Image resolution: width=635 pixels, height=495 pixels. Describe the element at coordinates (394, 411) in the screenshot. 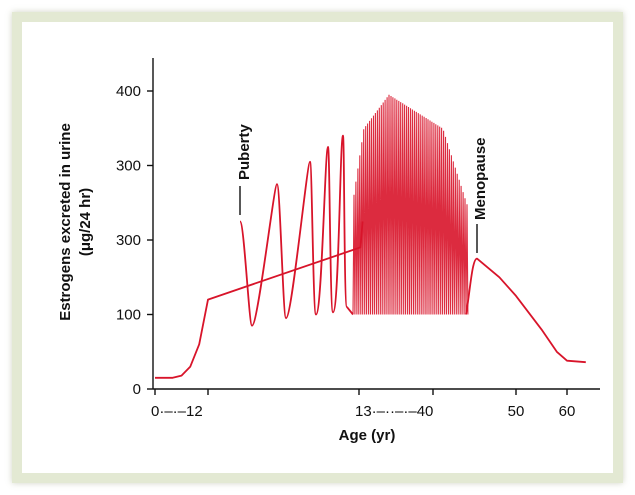

I see `x-tick-label: 13·–··–·–40` at that location.